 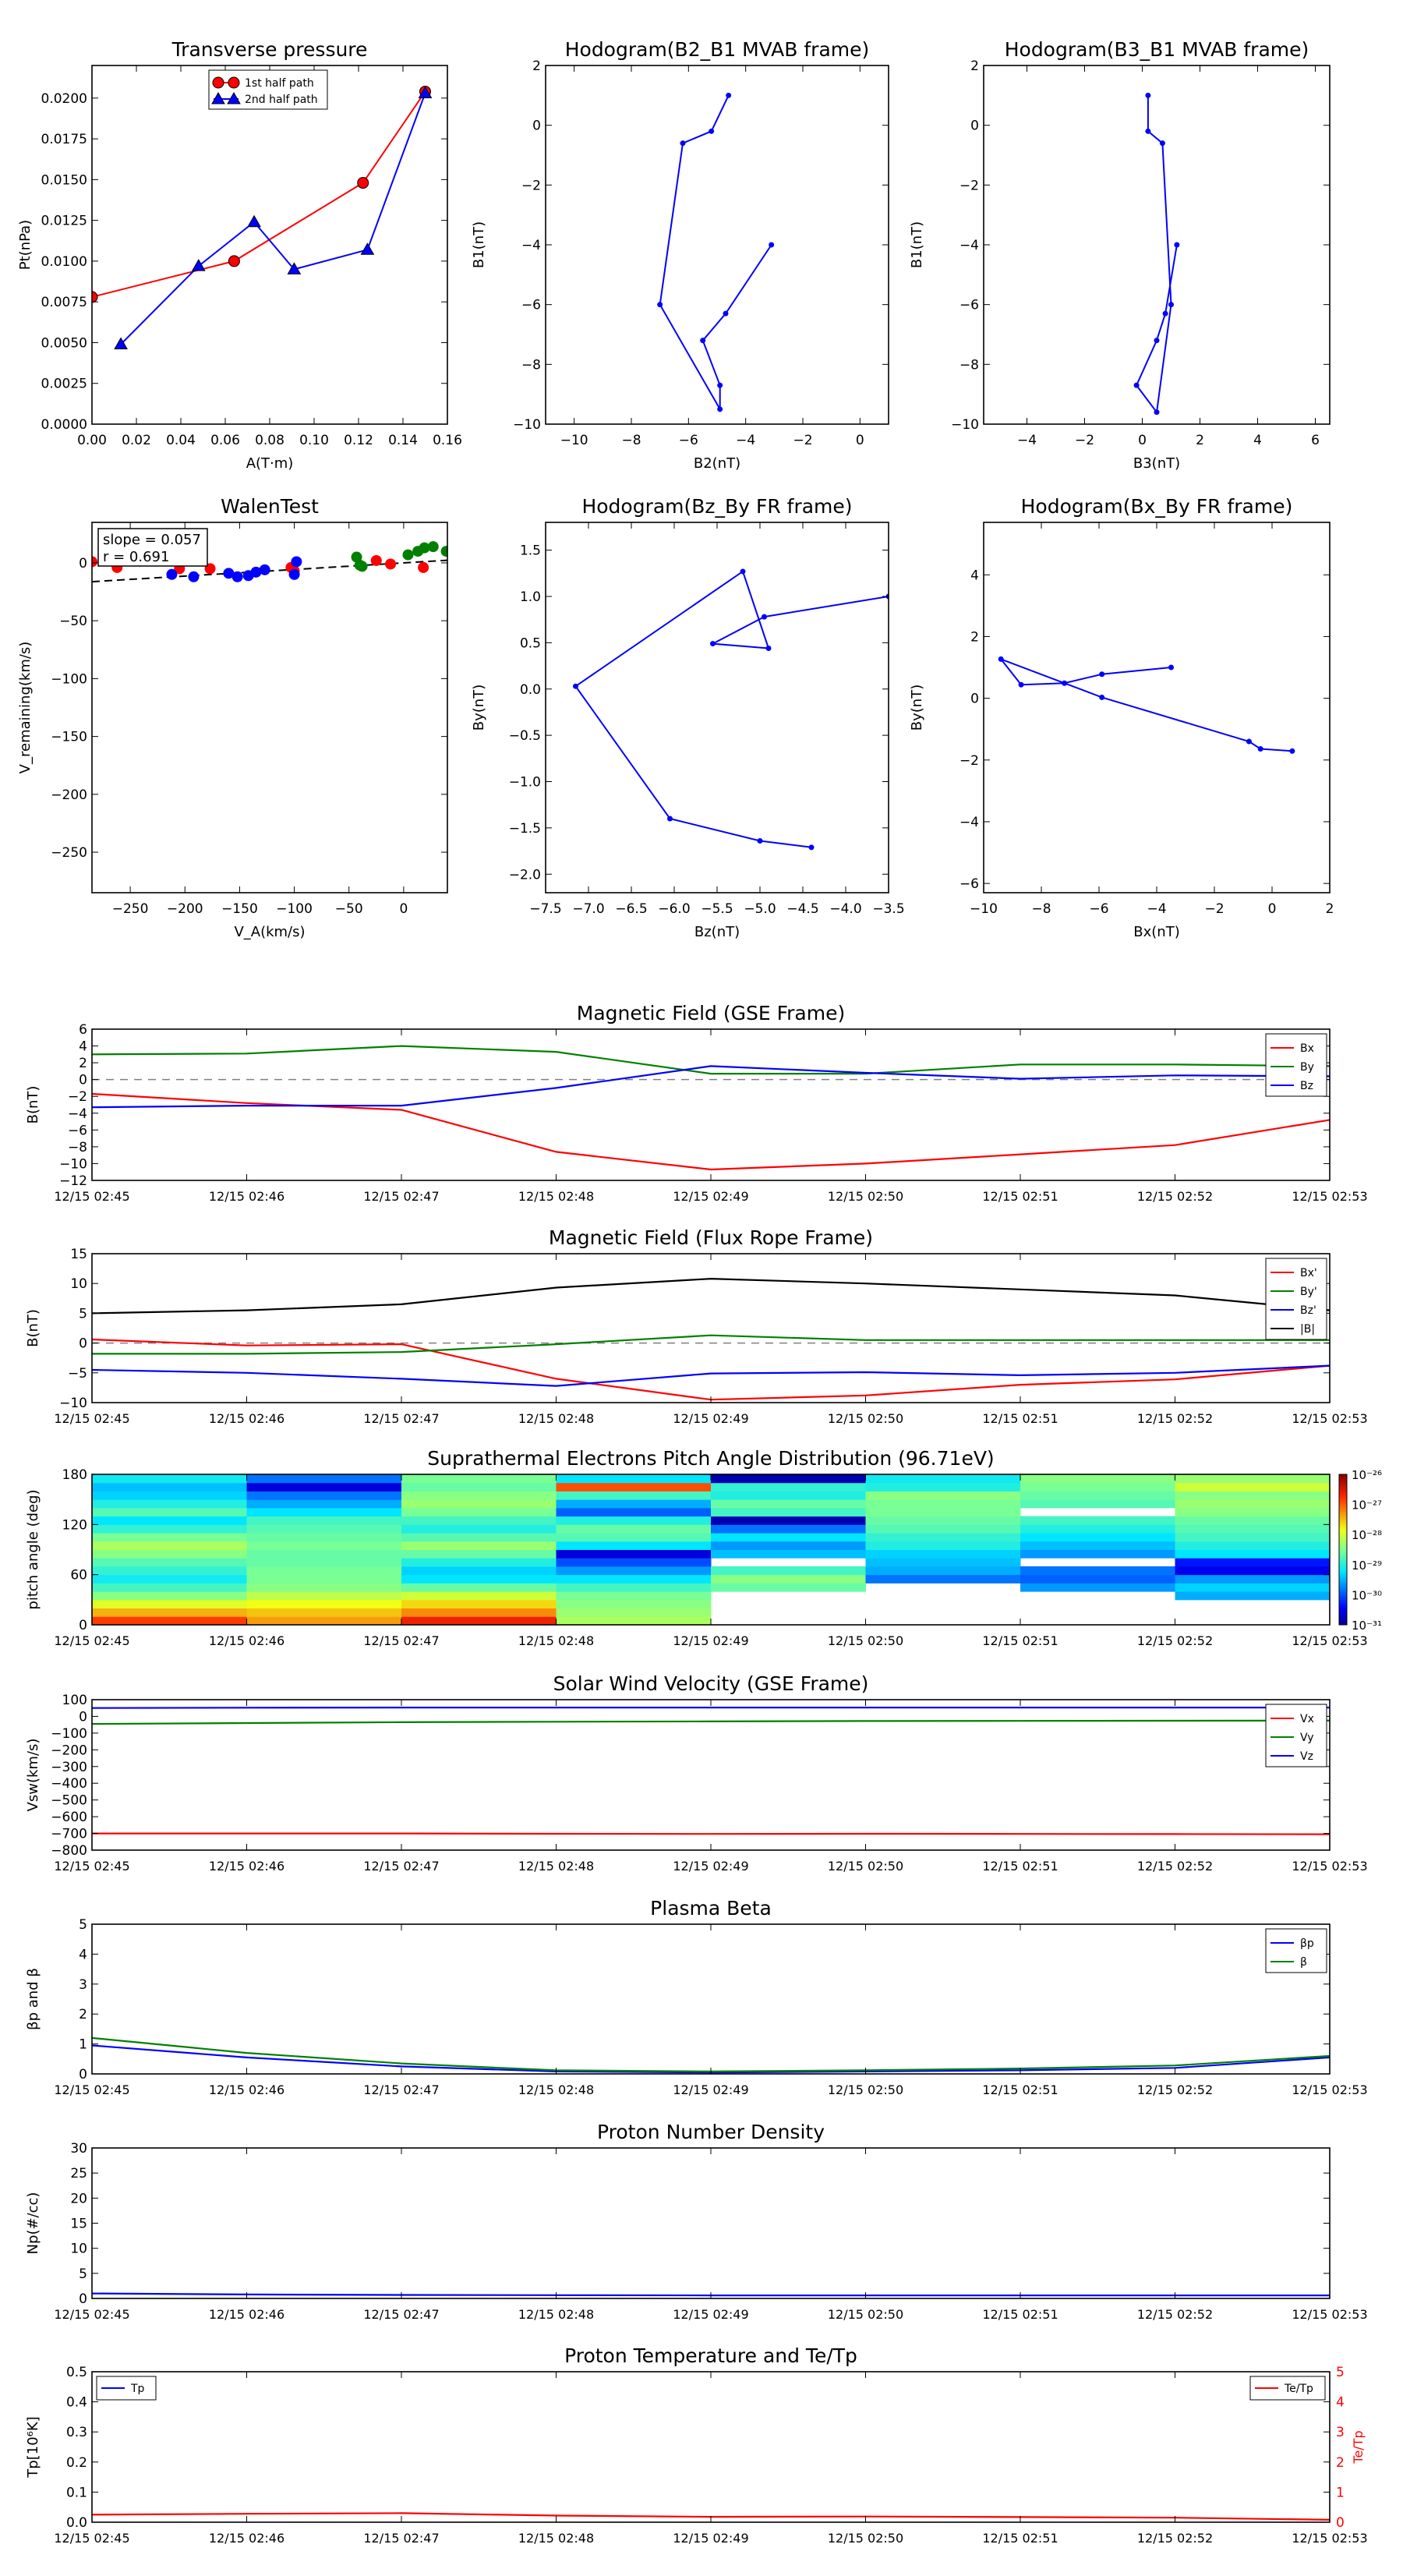 I want to click on legend-label: Vx, so click(x=1307, y=1719).